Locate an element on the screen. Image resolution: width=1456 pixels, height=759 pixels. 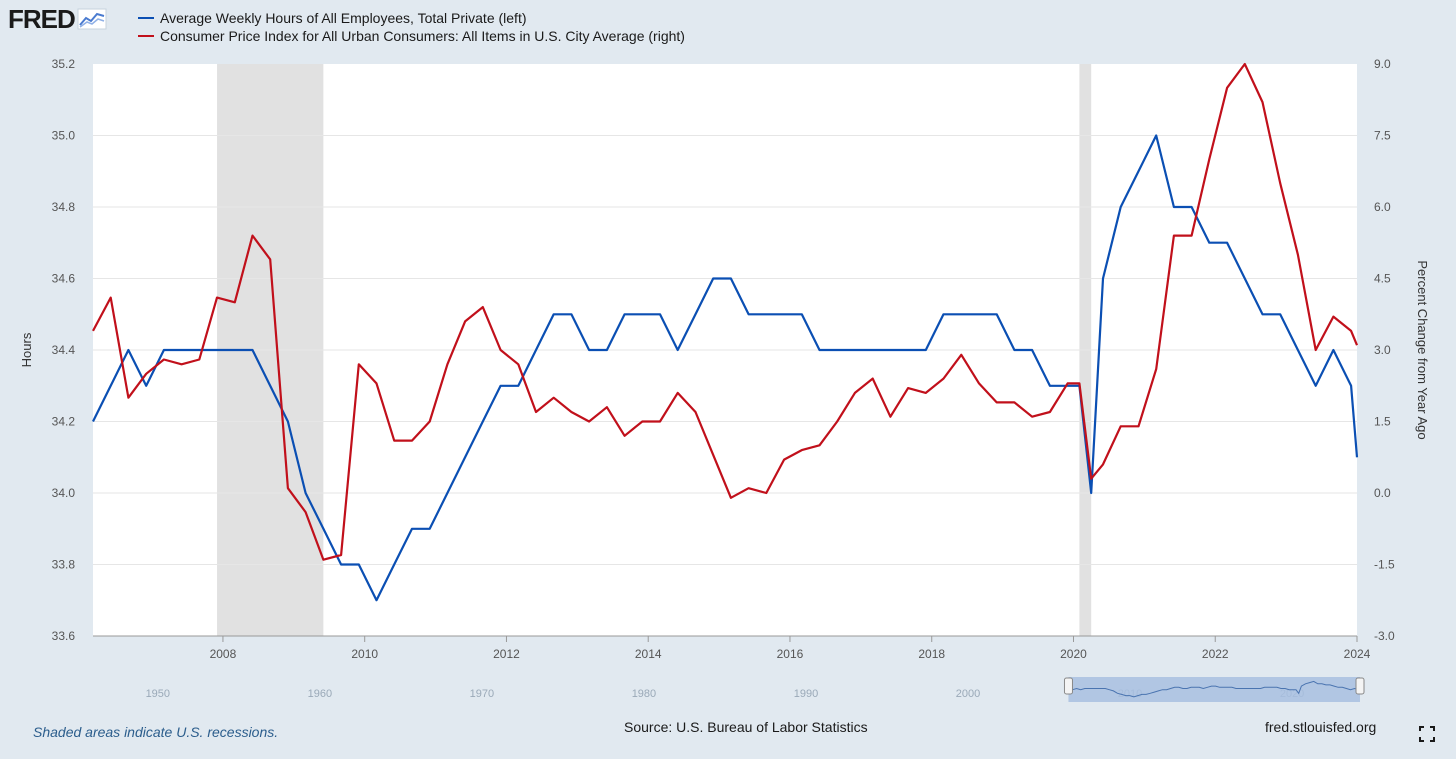
source-credit: Source: U.S. Bureau of Labor Statistics is located at coordinates (746, 727).